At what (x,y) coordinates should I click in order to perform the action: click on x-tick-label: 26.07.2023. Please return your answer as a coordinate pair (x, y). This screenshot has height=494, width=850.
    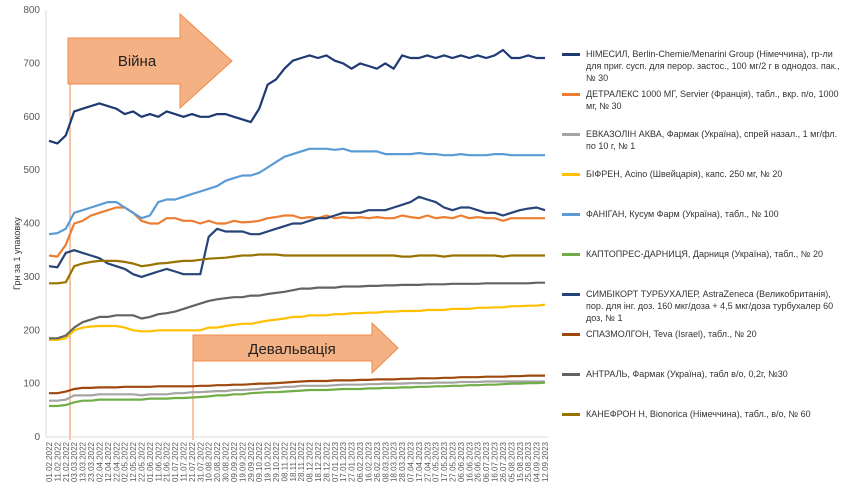
    Looking at the image, I should click on (503, 461).